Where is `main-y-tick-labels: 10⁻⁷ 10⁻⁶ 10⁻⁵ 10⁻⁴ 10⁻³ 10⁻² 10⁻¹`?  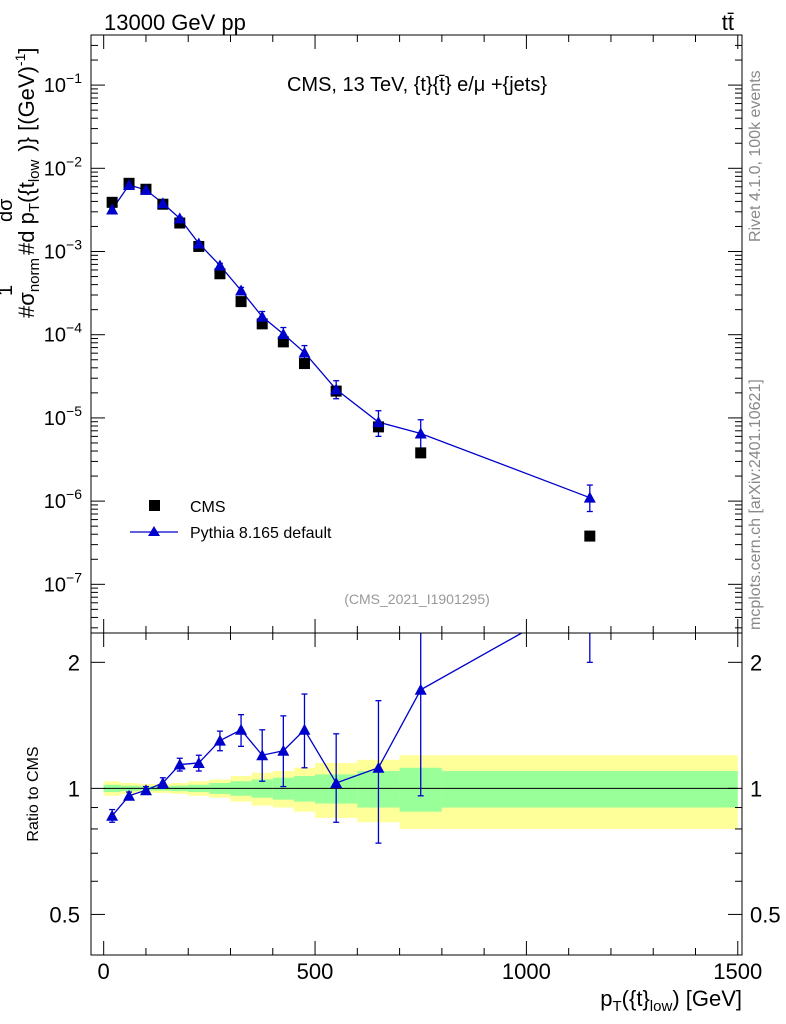
main-y-tick-labels: 10⁻⁷ 10⁻⁶ 10⁻⁵ 10⁻⁴ 10⁻³ 10⁻² 10⁻¹ is located at coordinates (63, 333).